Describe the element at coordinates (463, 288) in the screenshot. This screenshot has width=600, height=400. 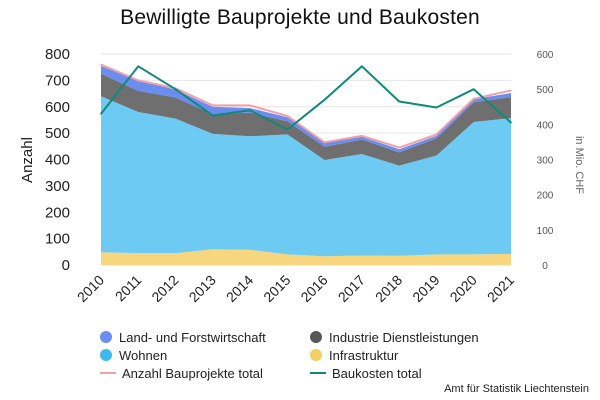
I see `x-tick-label: 2020` at that location.